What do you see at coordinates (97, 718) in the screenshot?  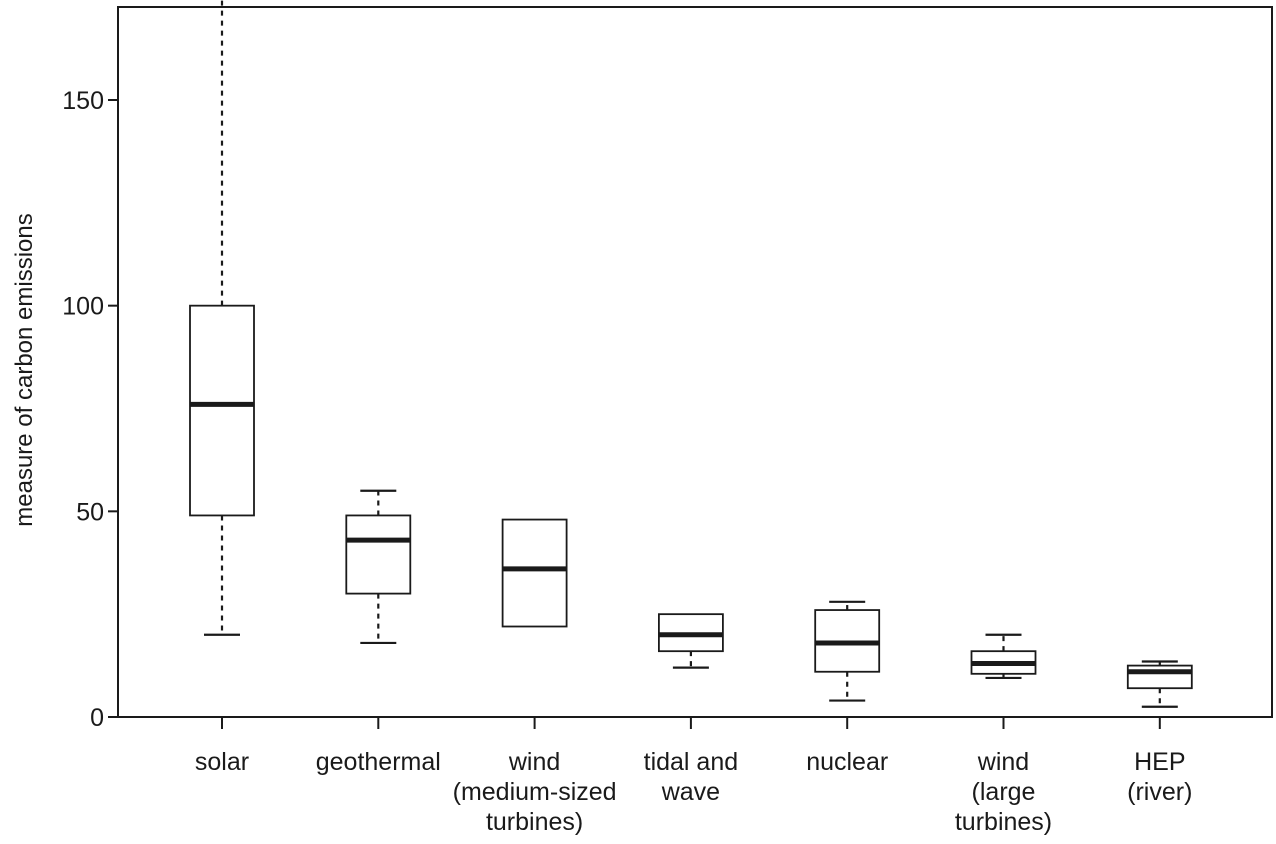 I see `y-tick-label: 0` at bounding box center [97, 718].